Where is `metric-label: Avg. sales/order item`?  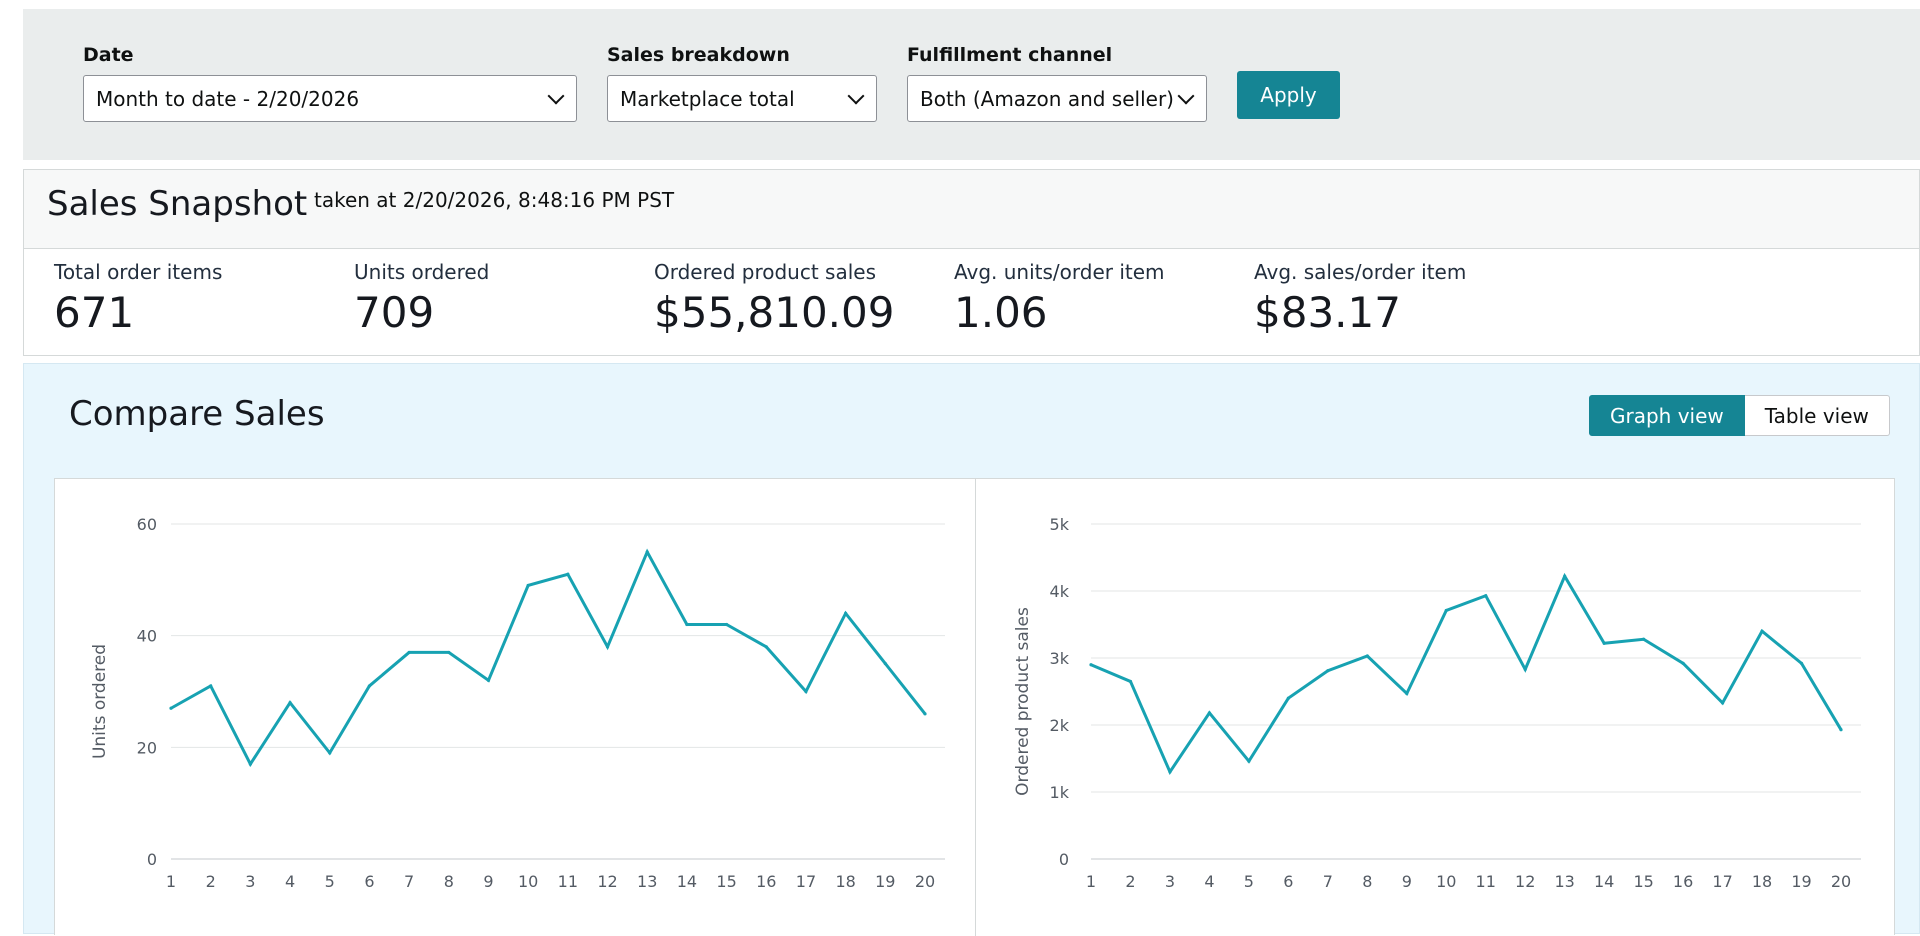 metric-label: Avg. sales/order item is located at coordinates (1360, 272).